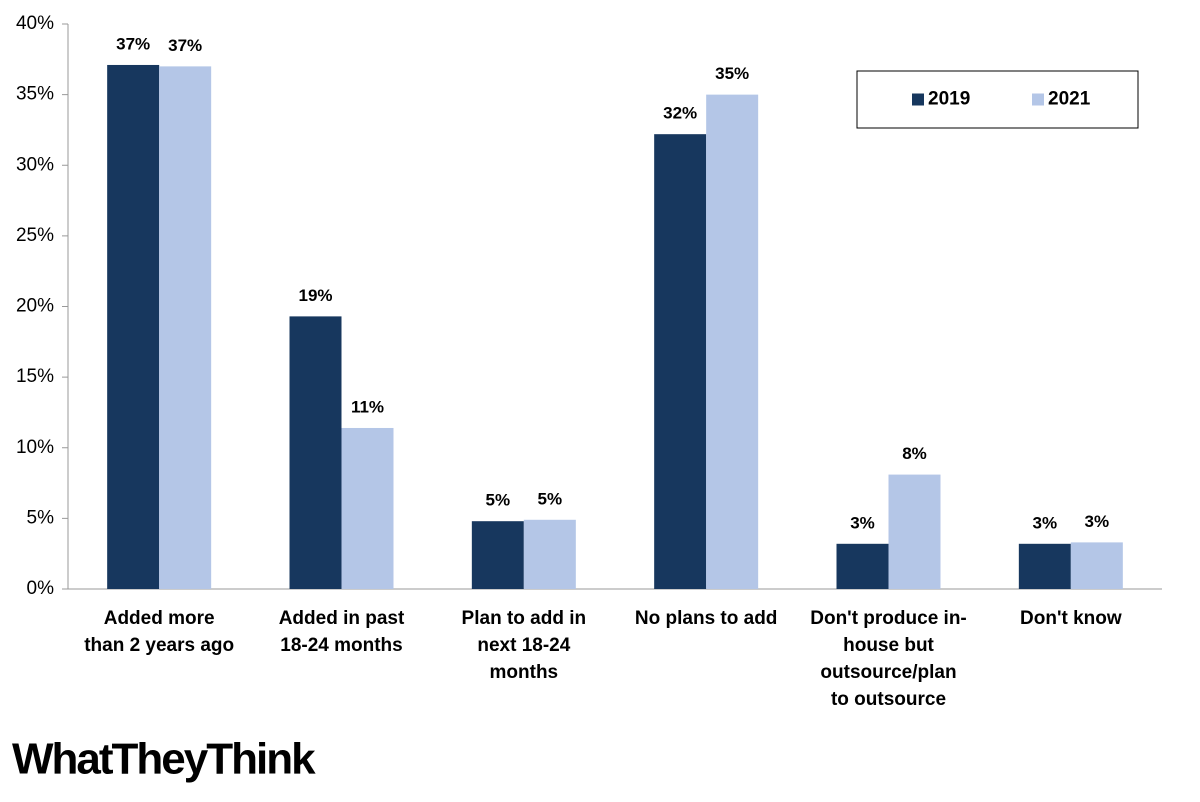  I want to click on x-tick-label: to outsource, so click(888, 699).